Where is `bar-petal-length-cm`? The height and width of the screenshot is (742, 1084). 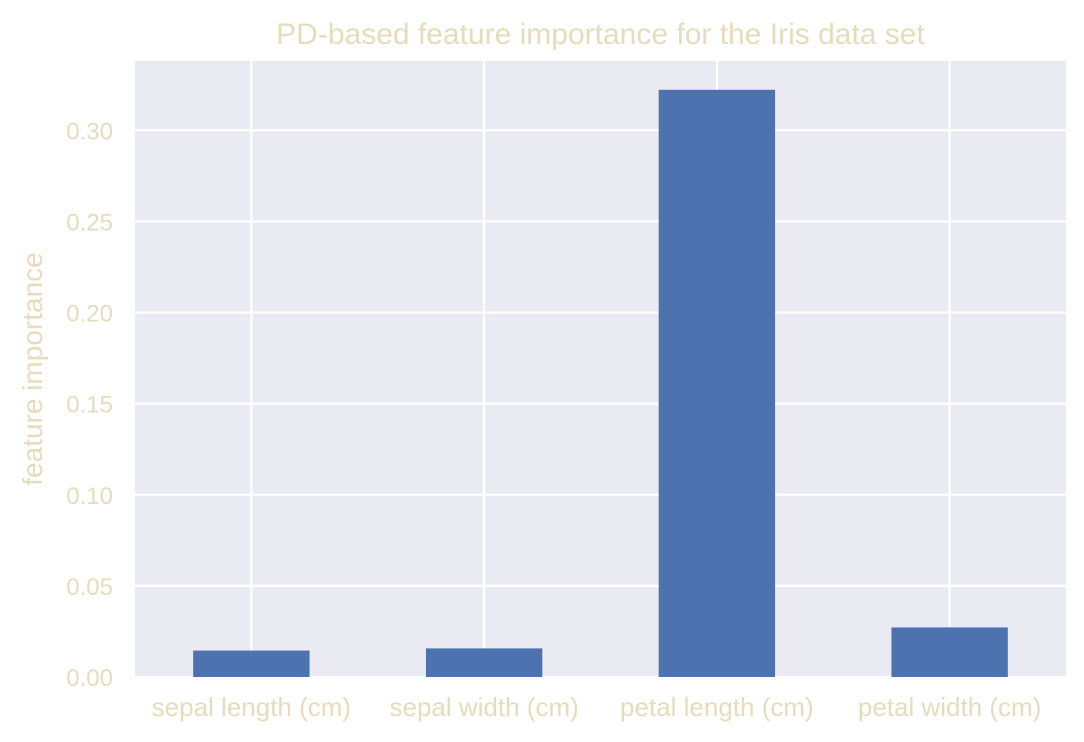
bar-petal-length-cm is located at coordinates (717, 383).